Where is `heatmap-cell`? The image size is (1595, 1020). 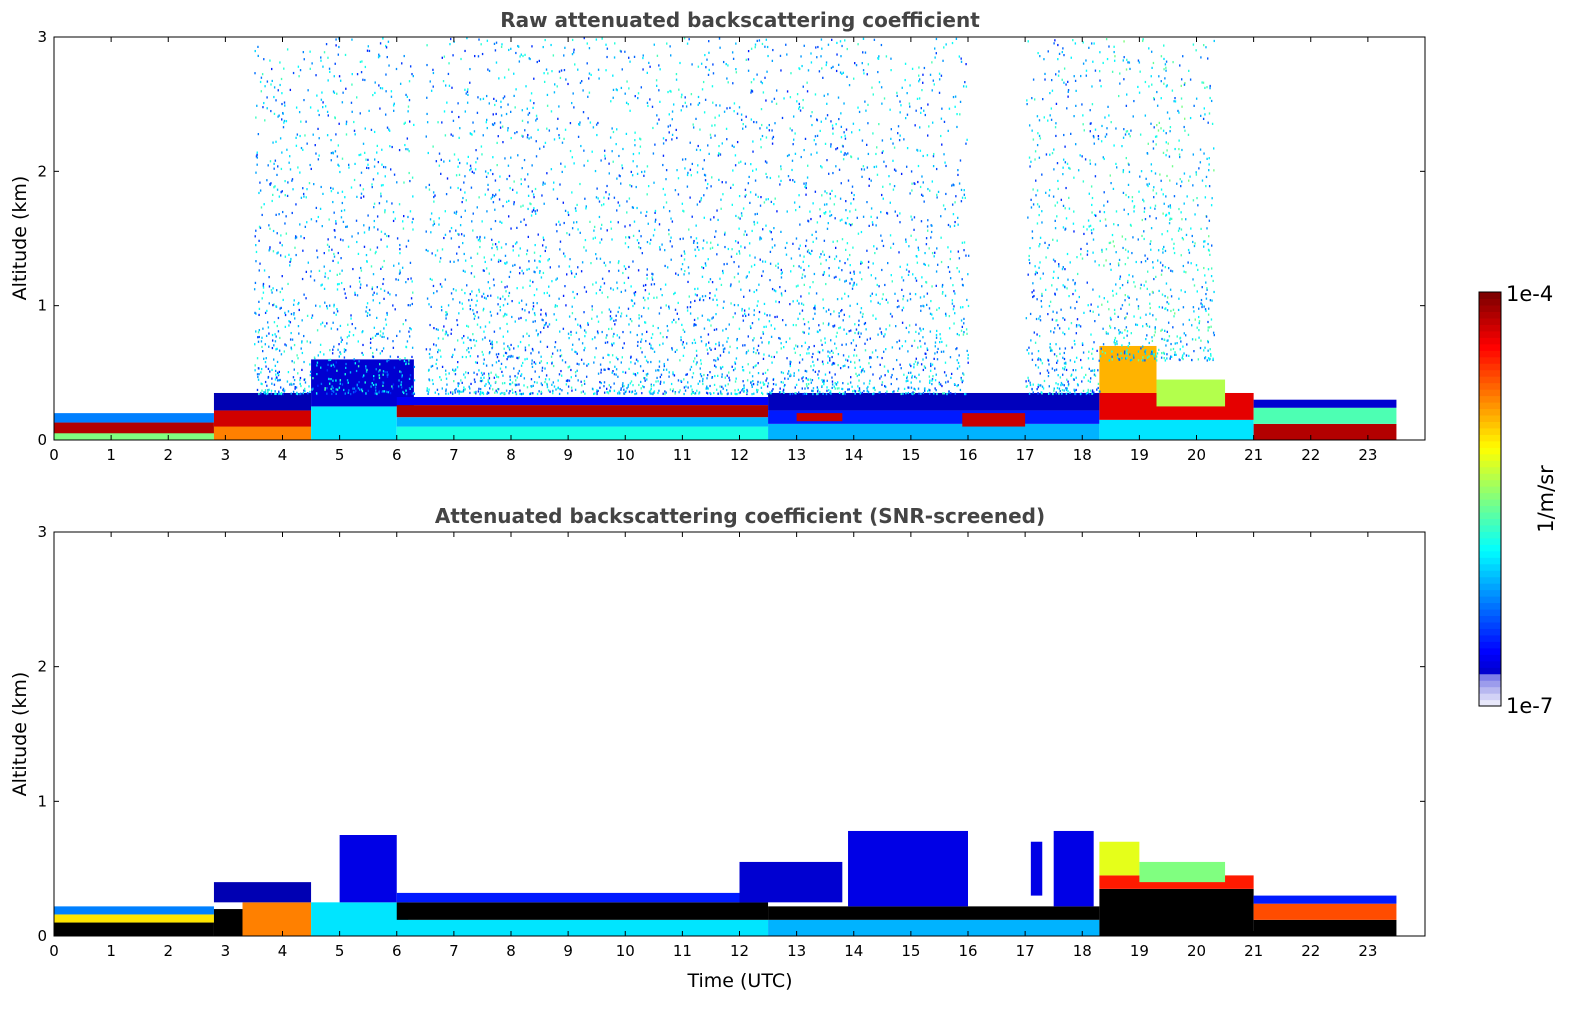
heatmap-cell is located at coordinates (819, 417).